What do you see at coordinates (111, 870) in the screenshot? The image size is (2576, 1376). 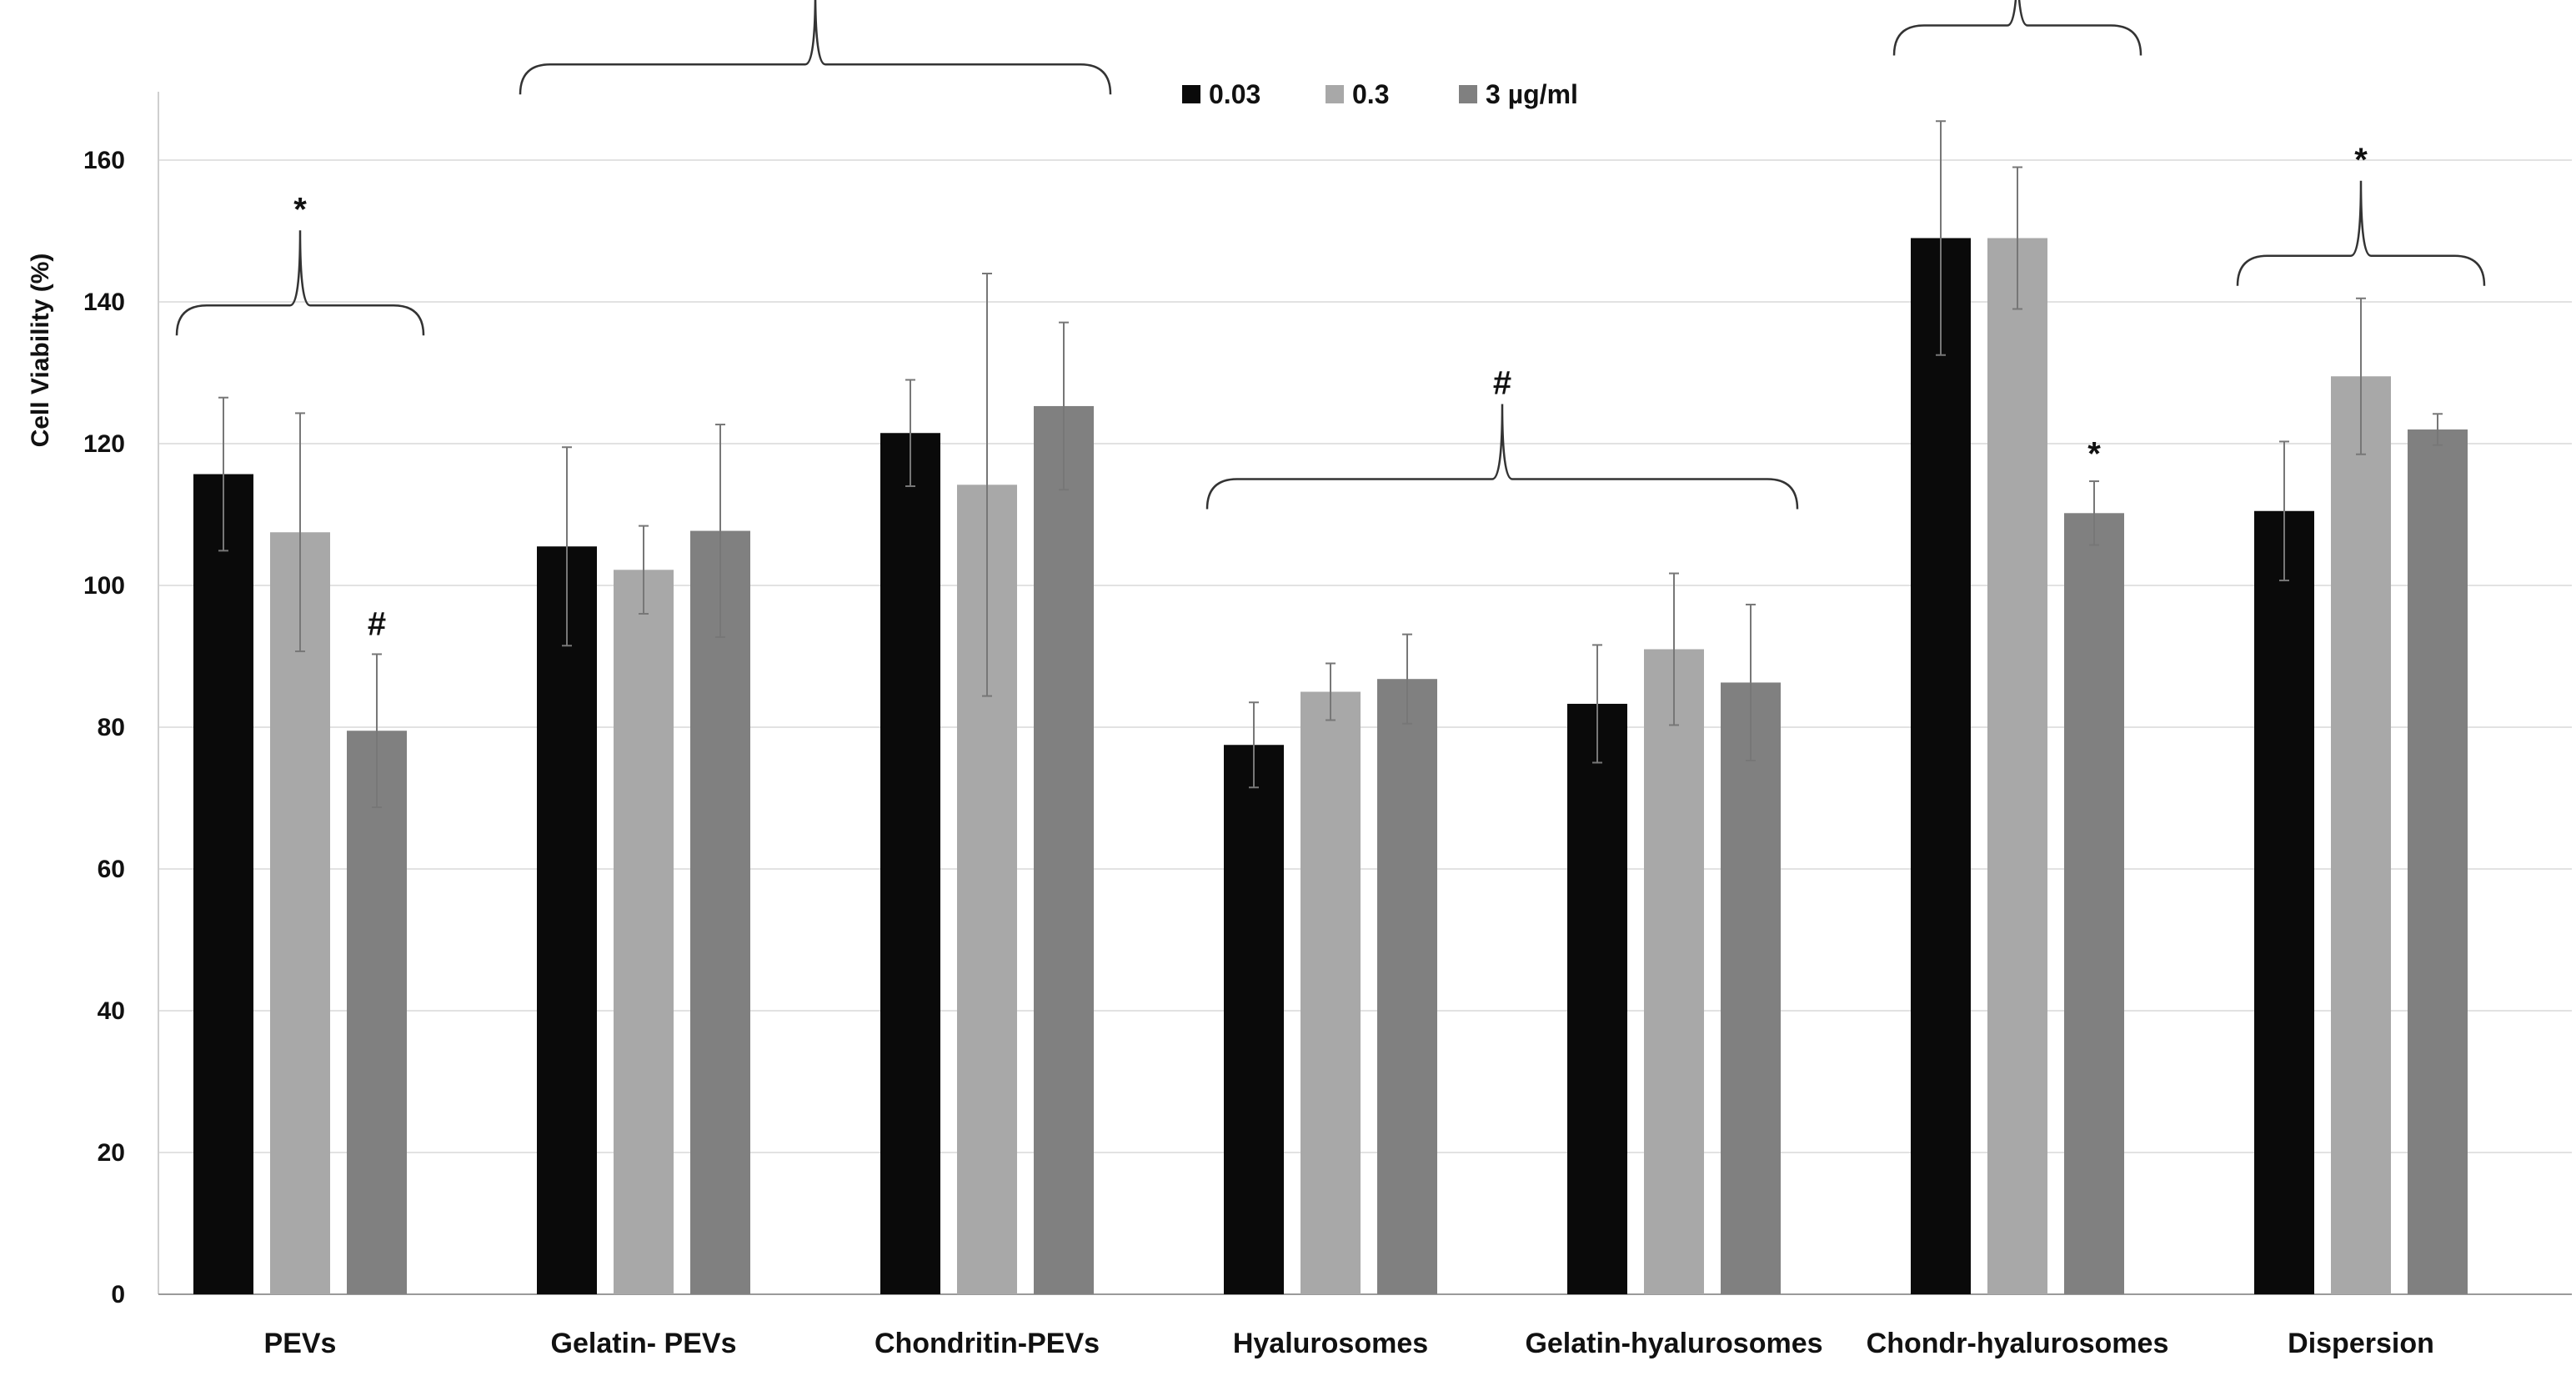 I see `y-tick-label: 60` at bounding box center [111, 870].